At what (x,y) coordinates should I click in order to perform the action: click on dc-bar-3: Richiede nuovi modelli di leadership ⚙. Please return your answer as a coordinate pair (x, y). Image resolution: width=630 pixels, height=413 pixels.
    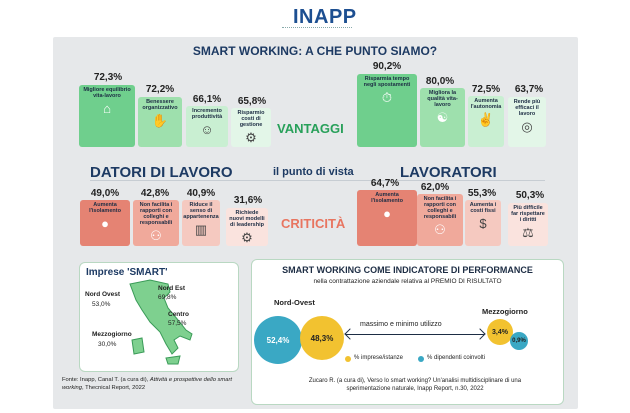
    Looking at the image, I should click on (247, 227).